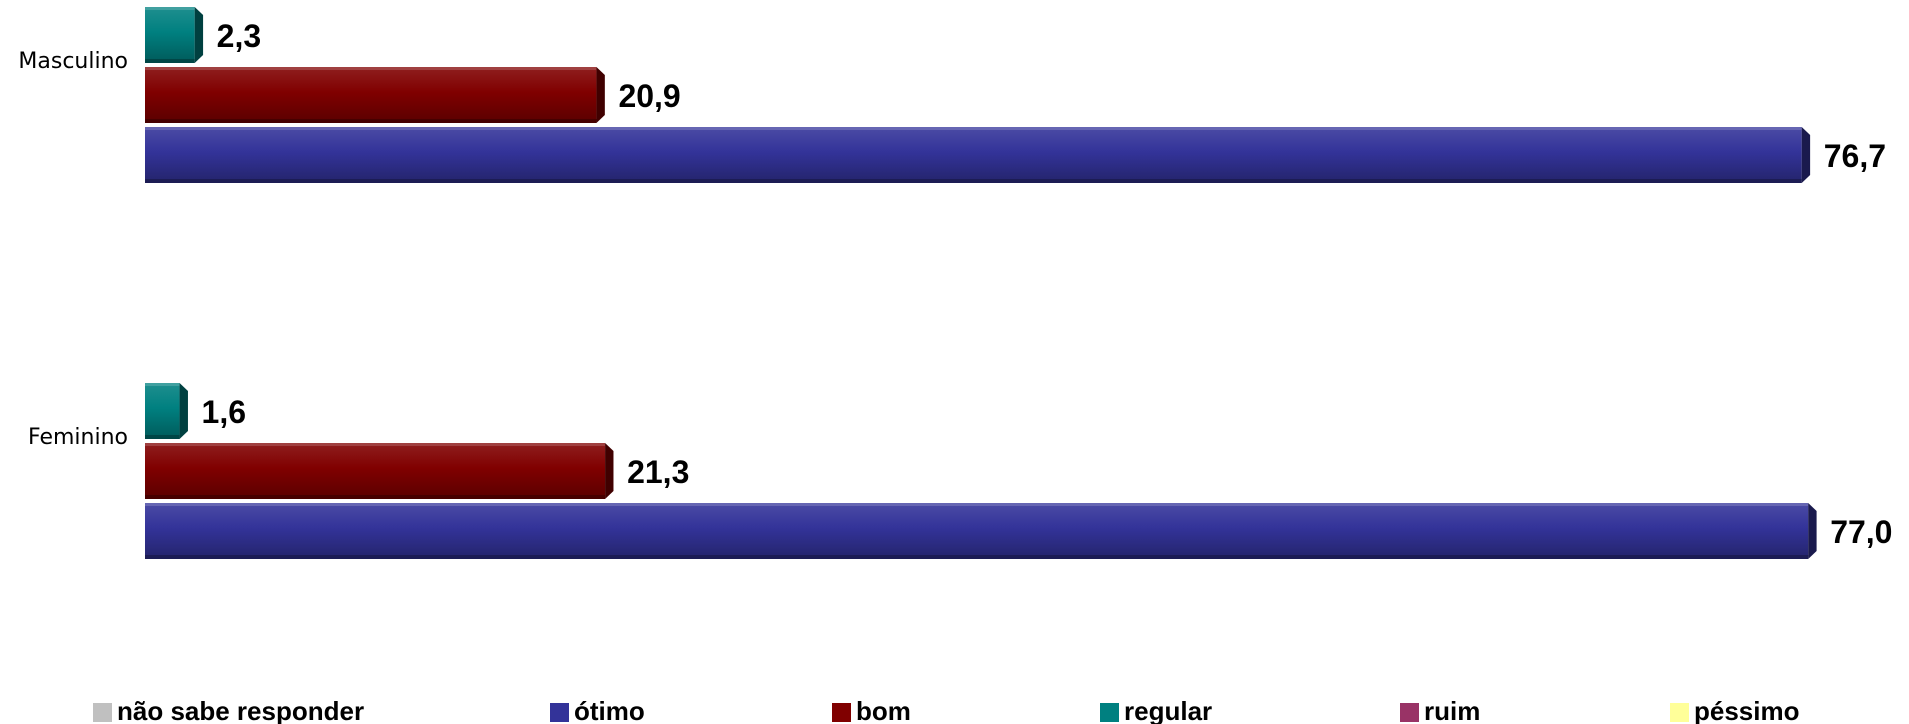 The width and height of the screenshot is (1909, 724). I want to click on bar-bom-feminino, so click(379, 471).